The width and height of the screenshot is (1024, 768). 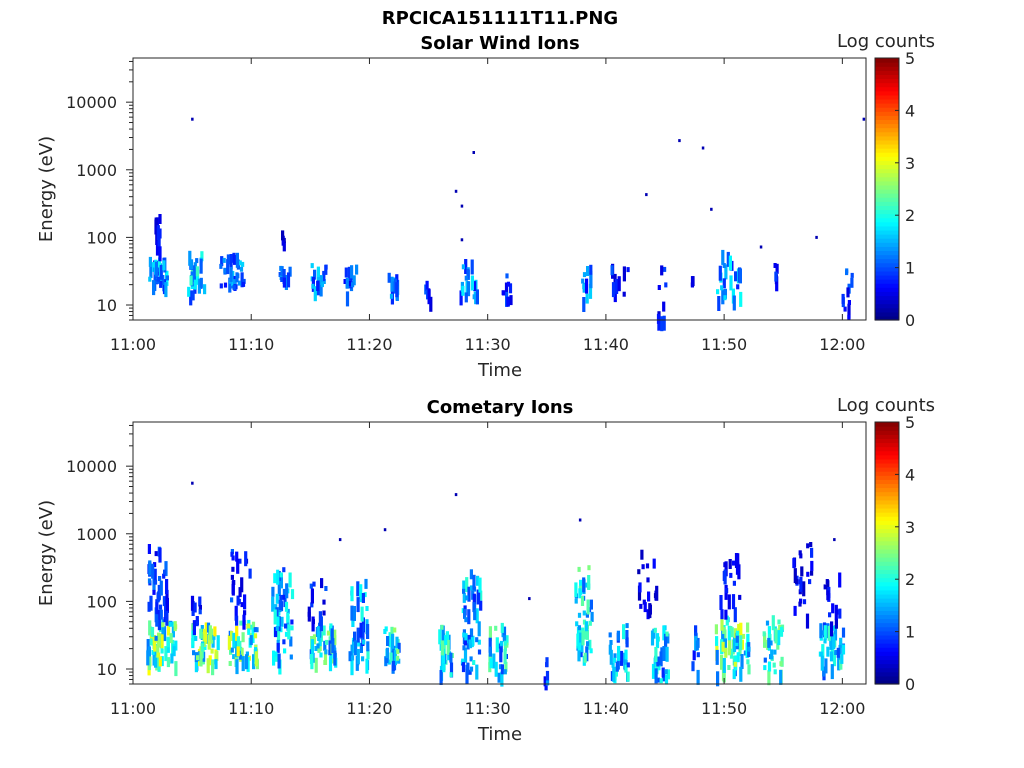 I want to click on y-axis-label: Energy (eV), so click(x=46, y=553).